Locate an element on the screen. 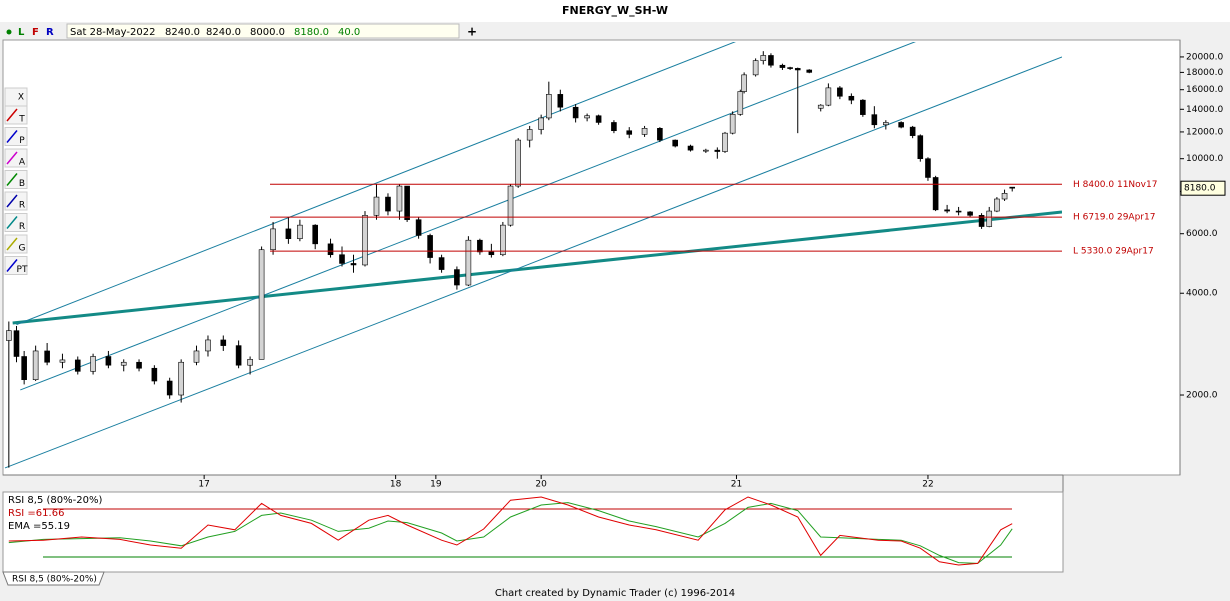 This screenshot has height=601, width=1230. tool-label: B is located at coordinates (22, 184).